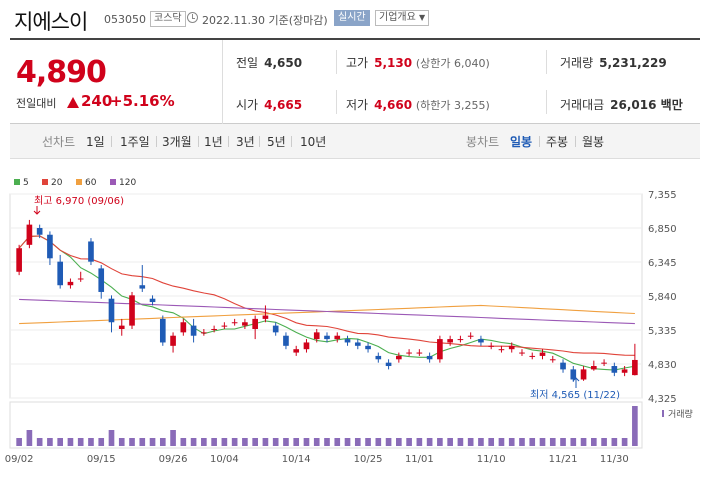  Describe the element at coordinates (168, 19) in the screenshot. I see `market-badge: 코스닥` at that location.